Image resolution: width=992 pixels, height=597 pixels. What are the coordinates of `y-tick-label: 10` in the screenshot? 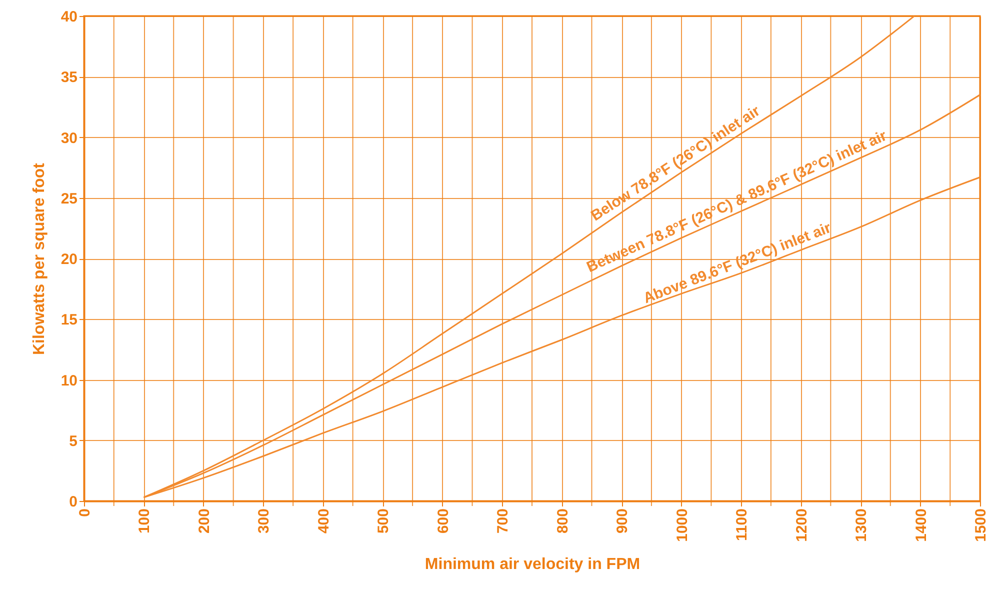 It's located at (69, 381).